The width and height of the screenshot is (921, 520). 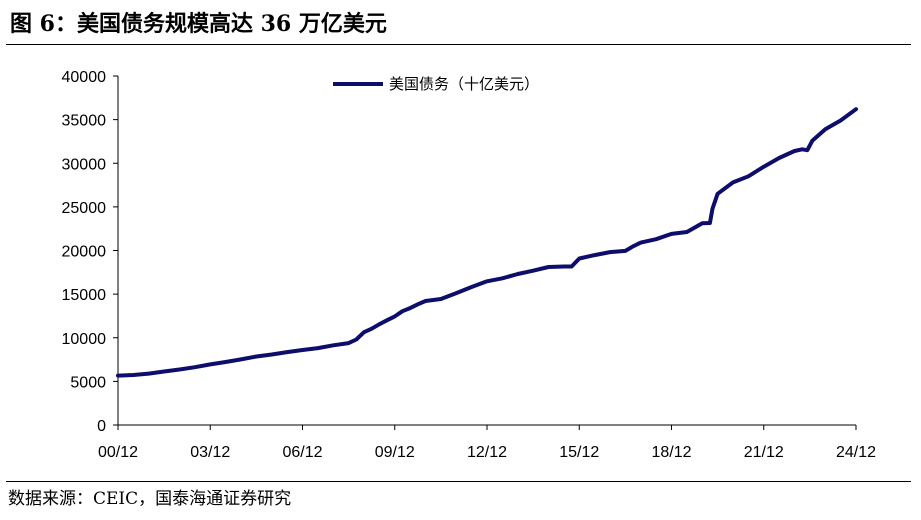 I want to click on x-tick-label: 06/12, so click(x=302, y=452).